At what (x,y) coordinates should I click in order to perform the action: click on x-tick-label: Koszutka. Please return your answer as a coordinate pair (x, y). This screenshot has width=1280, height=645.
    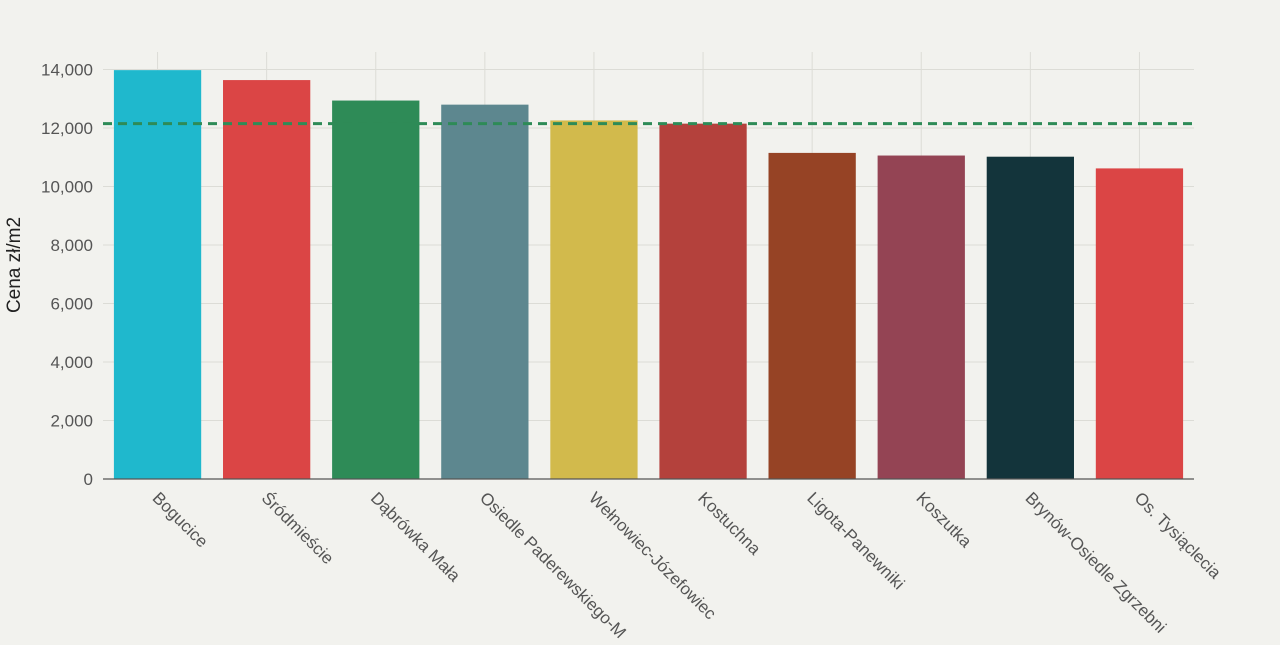
    Looking at the image, I should click on (943, 519).